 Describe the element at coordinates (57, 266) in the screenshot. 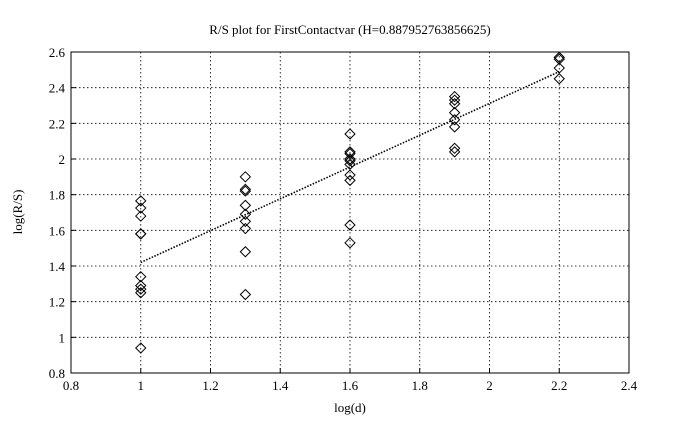

I see `y-tick-label: 1.4` at that location.